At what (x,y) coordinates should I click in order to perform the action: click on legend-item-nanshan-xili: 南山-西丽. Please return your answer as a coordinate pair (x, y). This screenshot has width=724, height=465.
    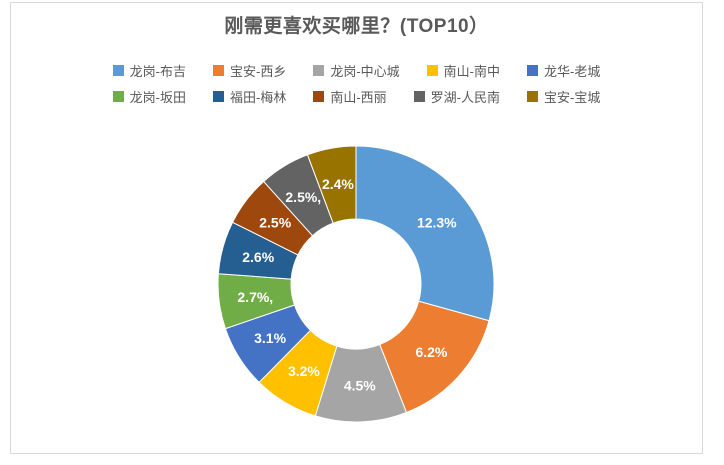
    Looking at the image, I should click on (350, 96).